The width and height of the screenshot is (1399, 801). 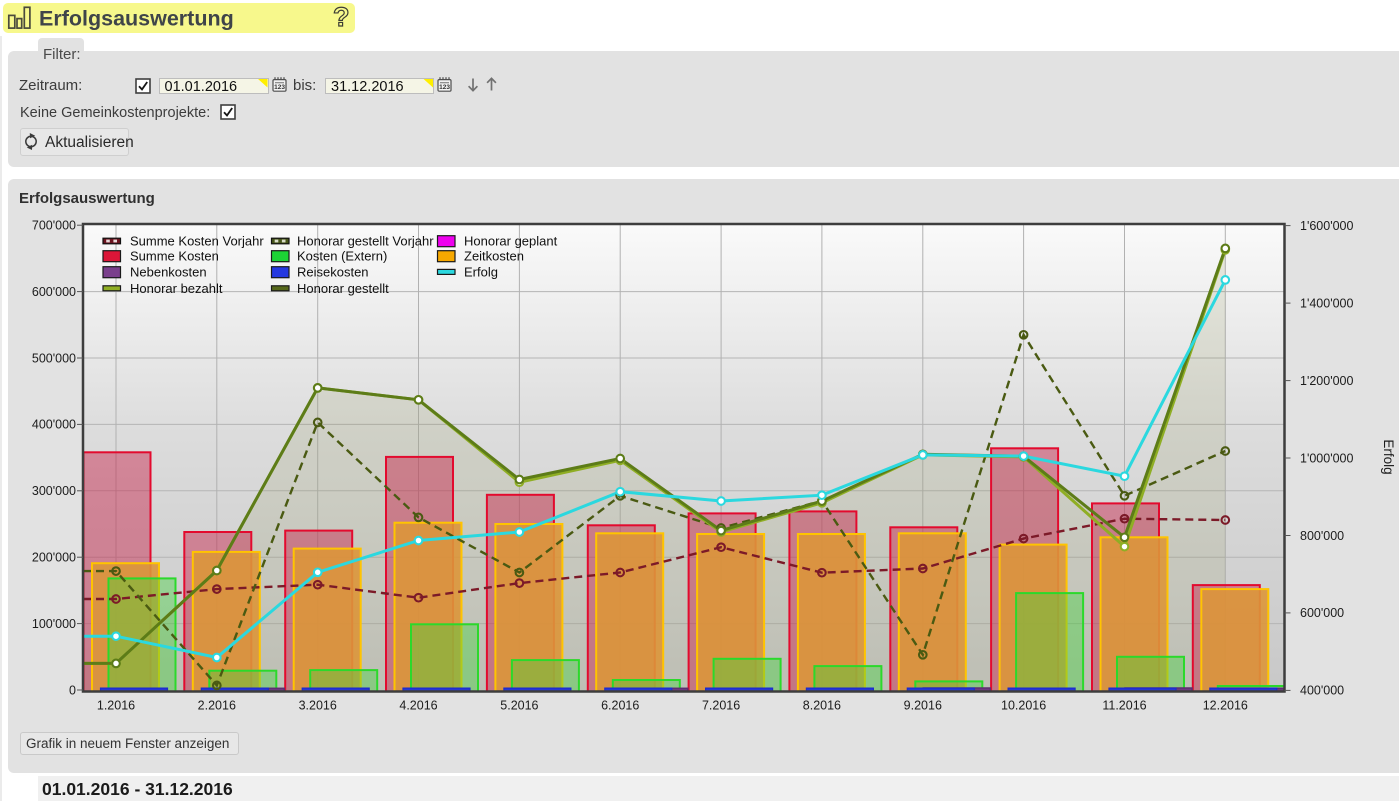 What do you see at coordinates (174, 256) in the screenshot?
I see `svg-text: Summe Kosten` at bounding box center [174, 256].